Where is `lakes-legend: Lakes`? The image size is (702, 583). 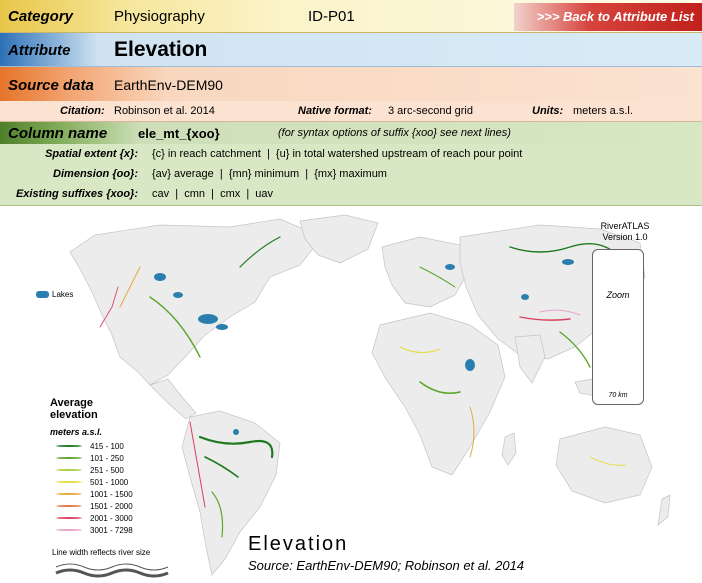 lakes-legend: Lakes is located at coordinates (54, 294).